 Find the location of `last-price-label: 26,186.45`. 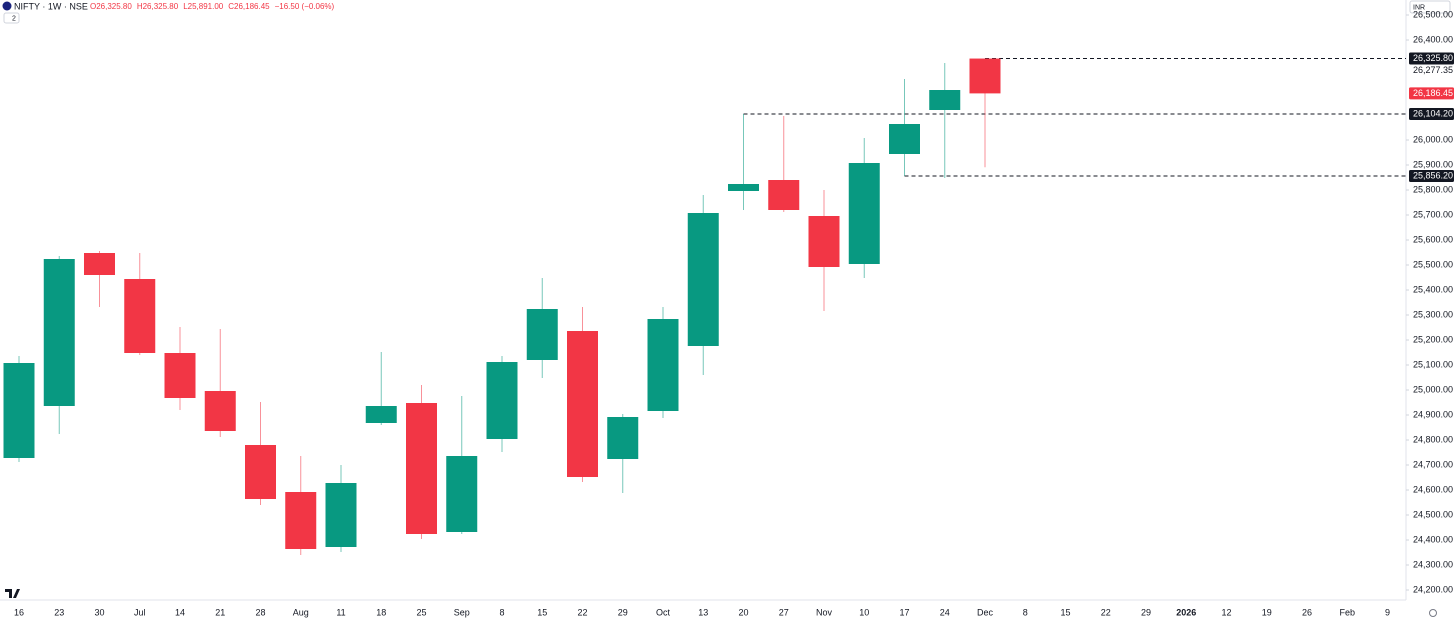

last-price-label: 26,186.45 is located at coordinates (1433, 93).